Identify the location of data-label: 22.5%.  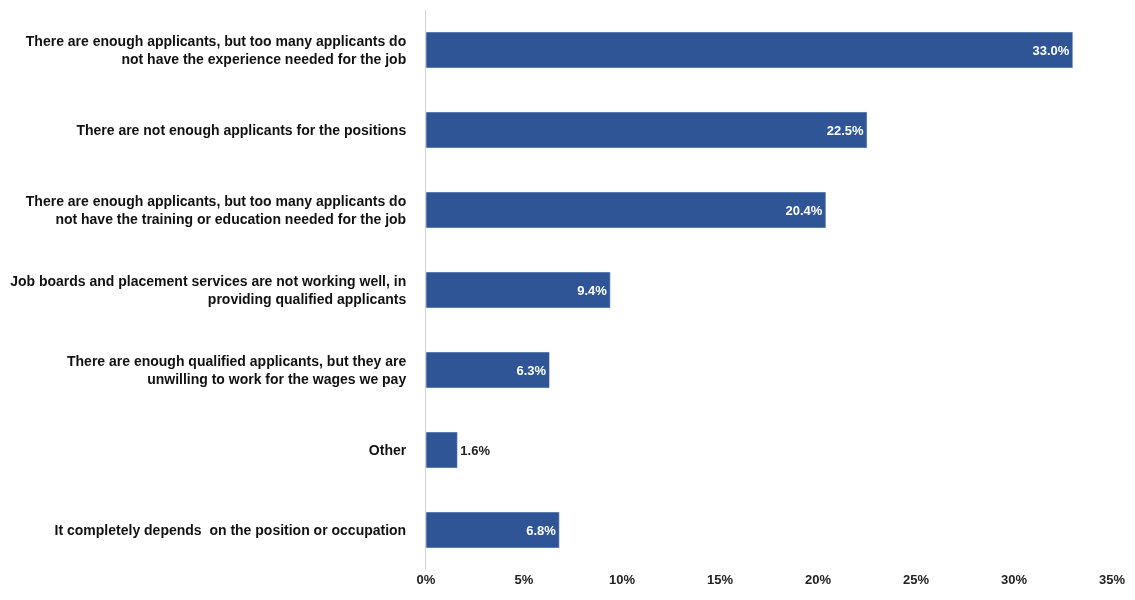
(845, 130).